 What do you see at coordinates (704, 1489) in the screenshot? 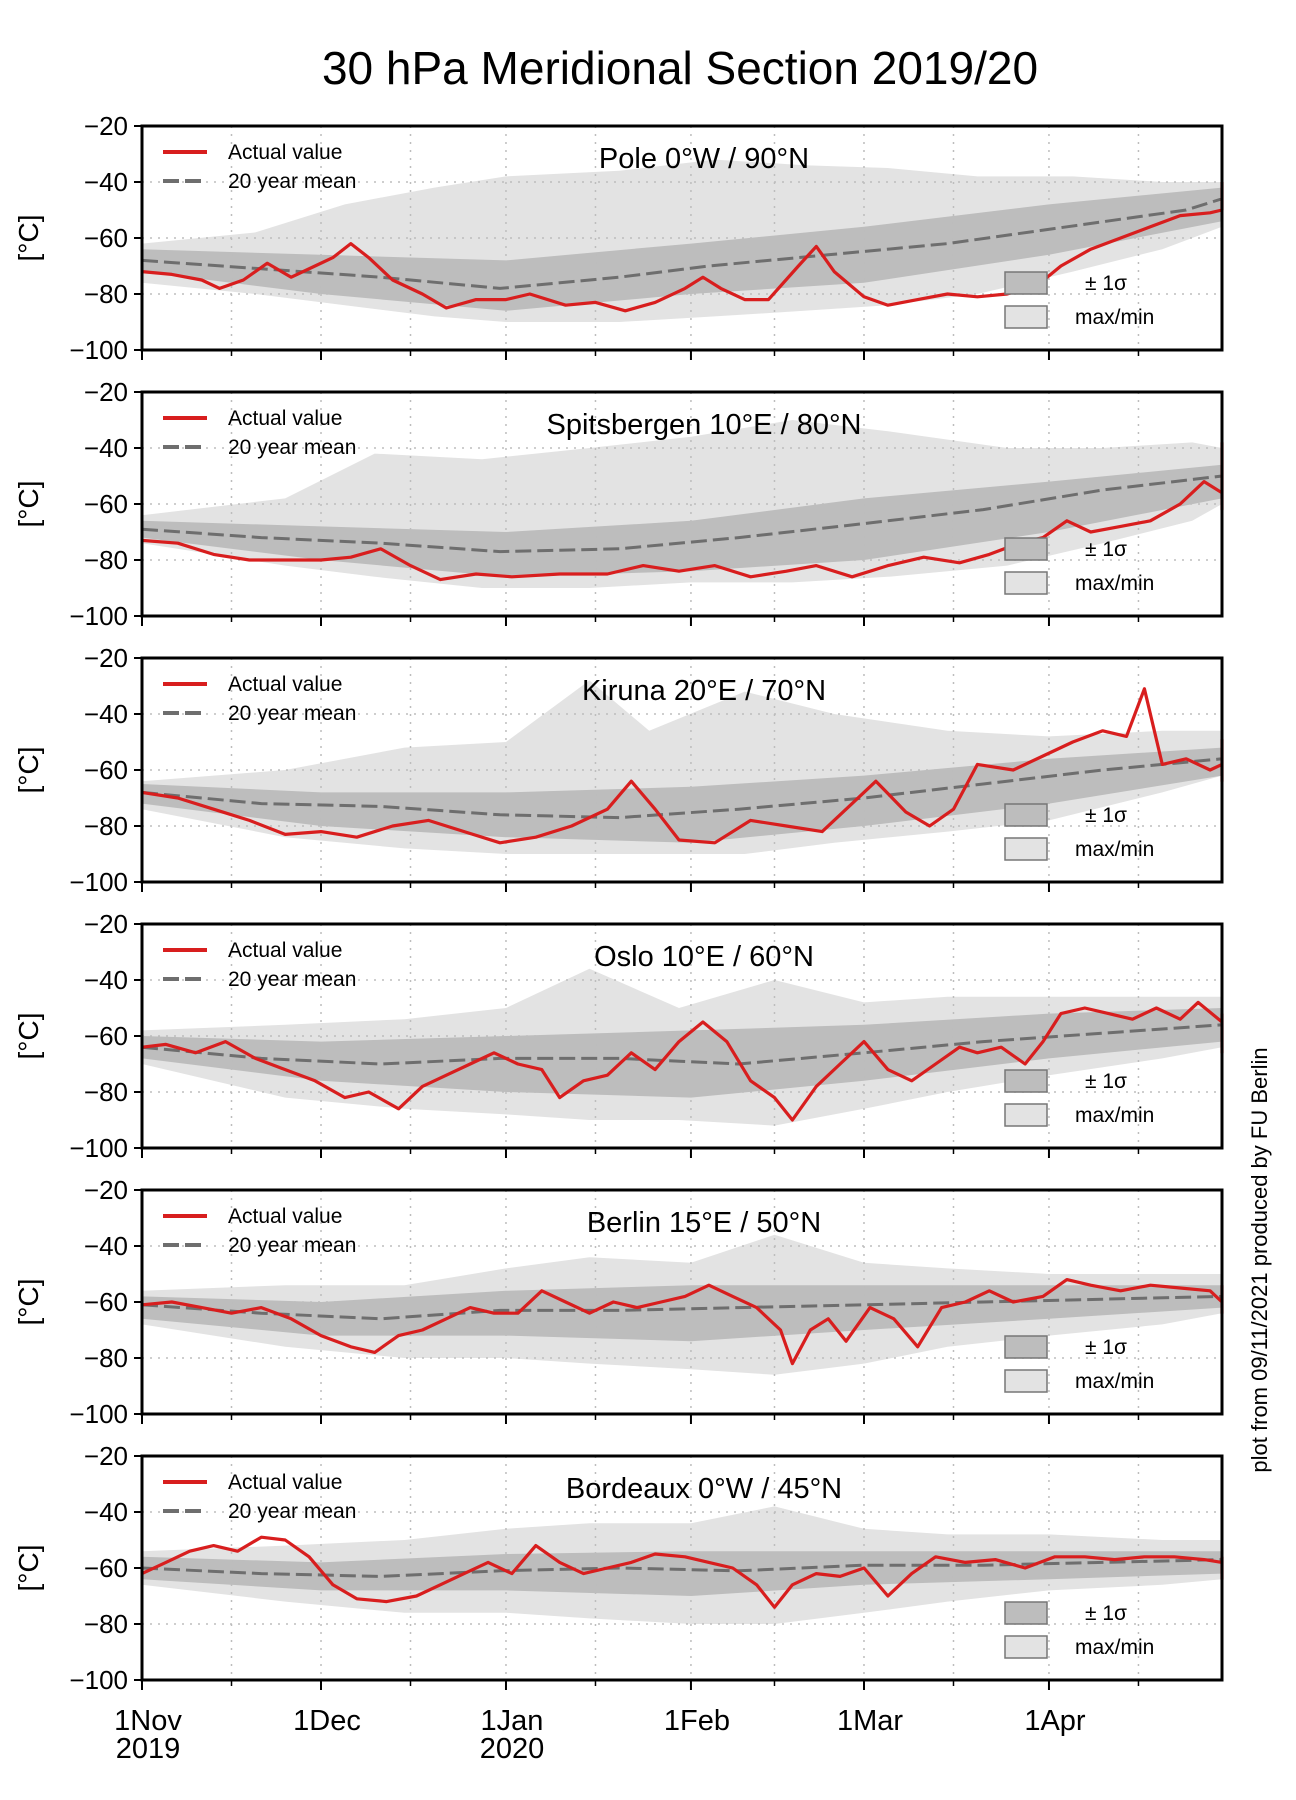
I see `panel-title: Bordeaux 0°W / 45°N` at bounding box center [704, 1489].